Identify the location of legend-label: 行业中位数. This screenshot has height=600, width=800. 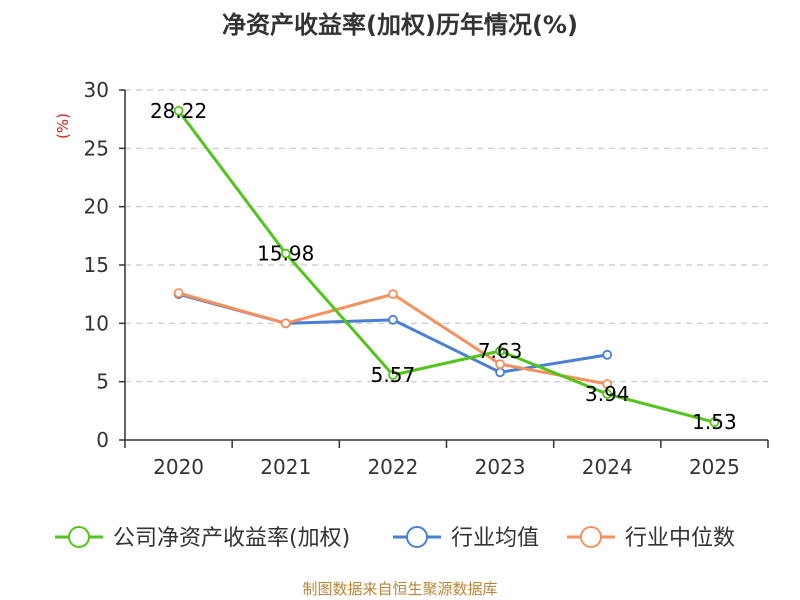
(680, 538).